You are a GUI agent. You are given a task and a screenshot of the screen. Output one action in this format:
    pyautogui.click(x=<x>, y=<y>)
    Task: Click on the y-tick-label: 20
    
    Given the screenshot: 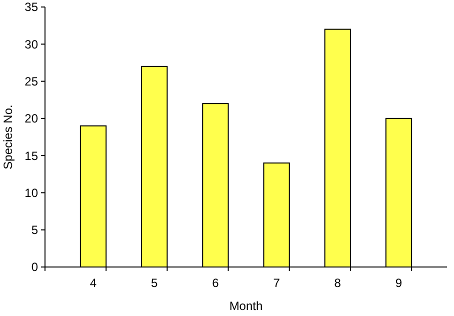 What is the action you would take?
    pyautogui.click(x=31, y=119)
    